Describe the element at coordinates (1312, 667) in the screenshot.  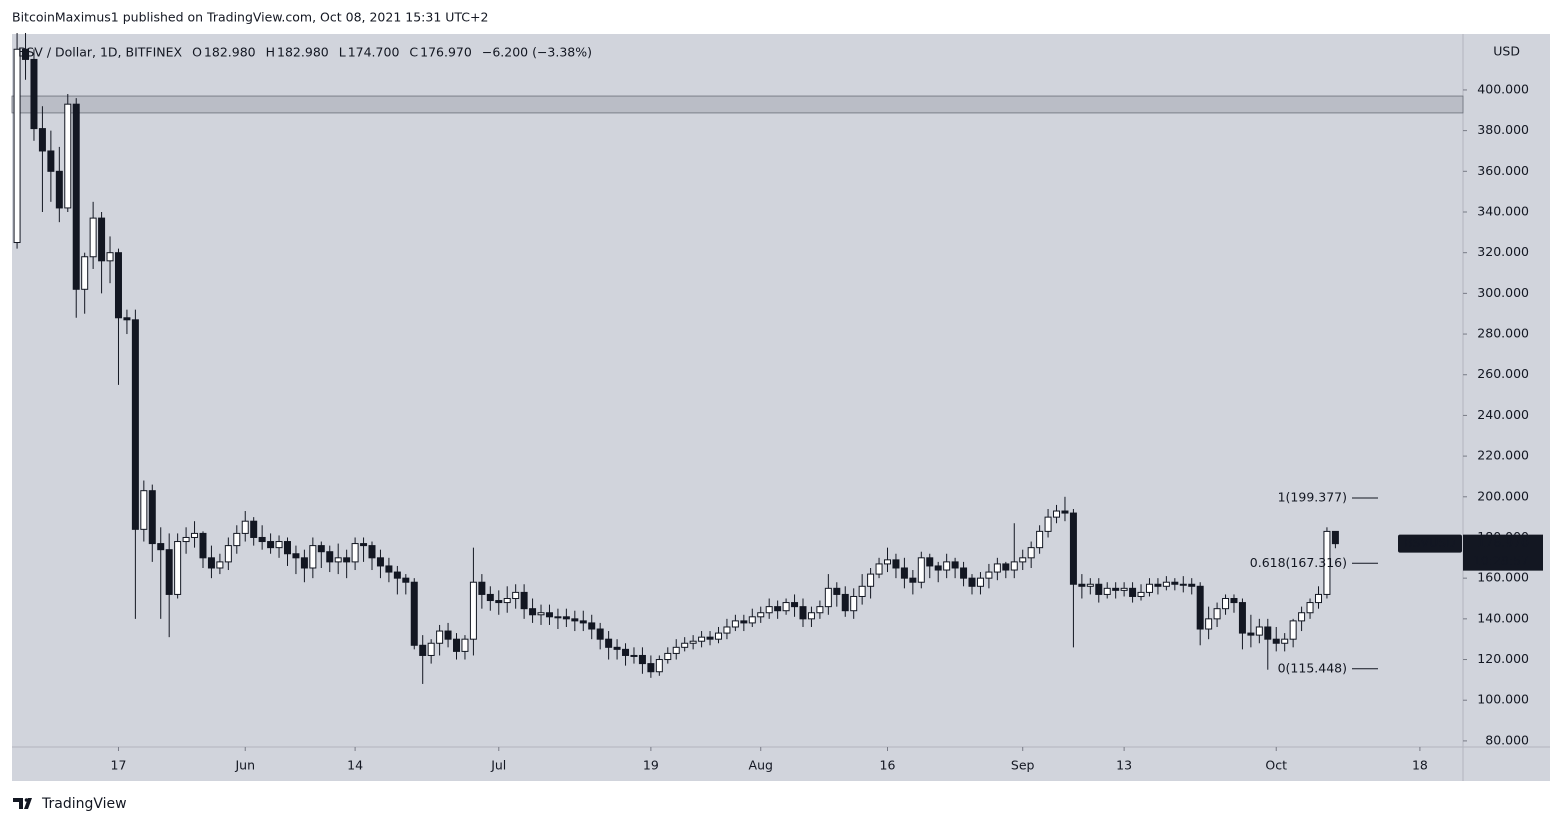
I see `fib-label: 0(115.448)` at that location.